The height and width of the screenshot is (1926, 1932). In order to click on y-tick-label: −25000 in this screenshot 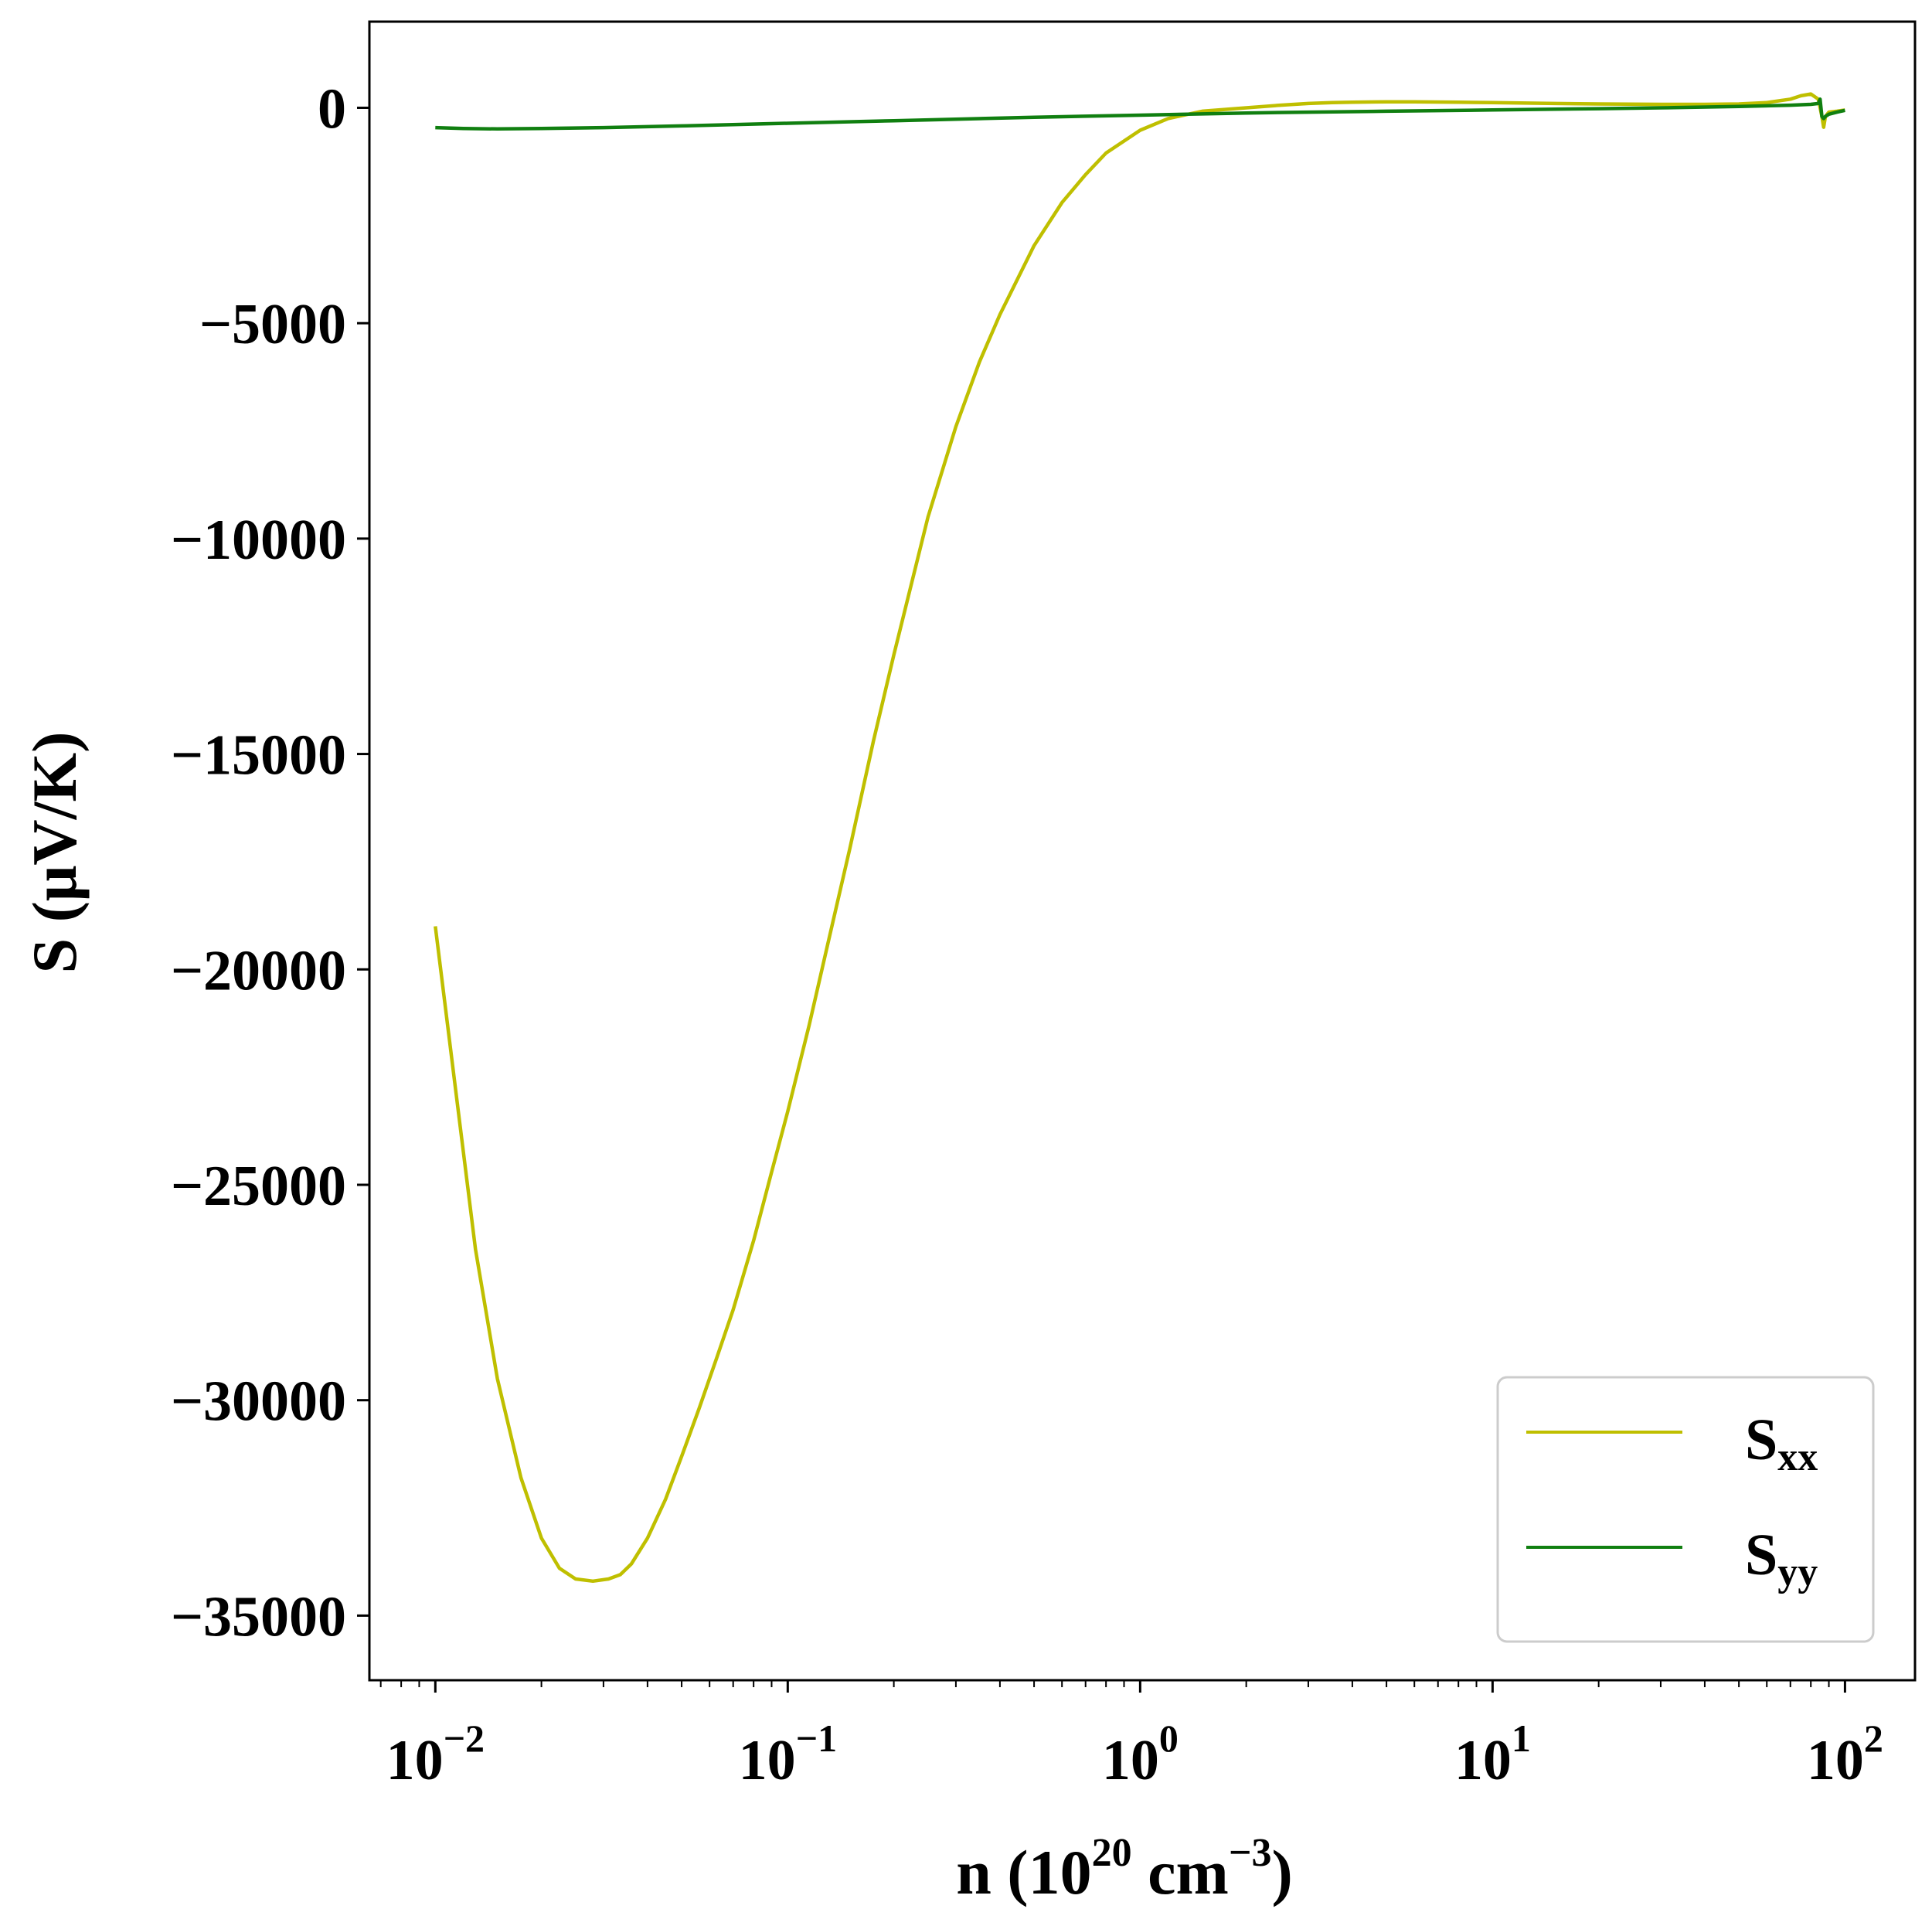, I will do `click(259, 1186)`.